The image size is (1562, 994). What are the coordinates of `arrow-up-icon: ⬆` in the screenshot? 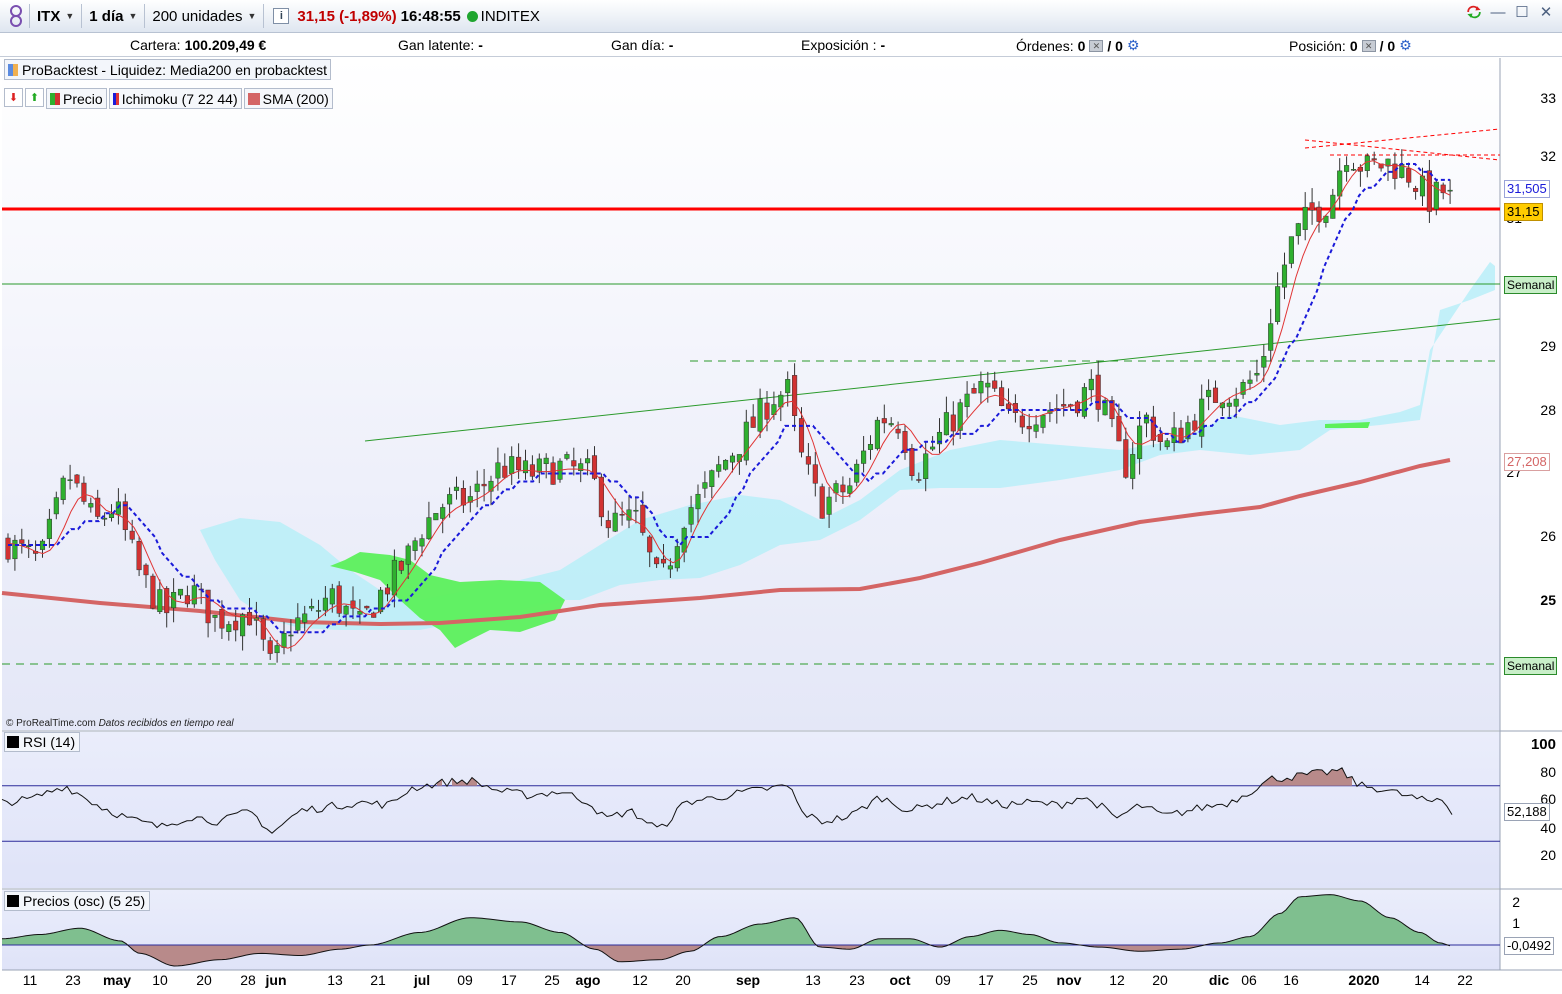 It's located at (34, 97).